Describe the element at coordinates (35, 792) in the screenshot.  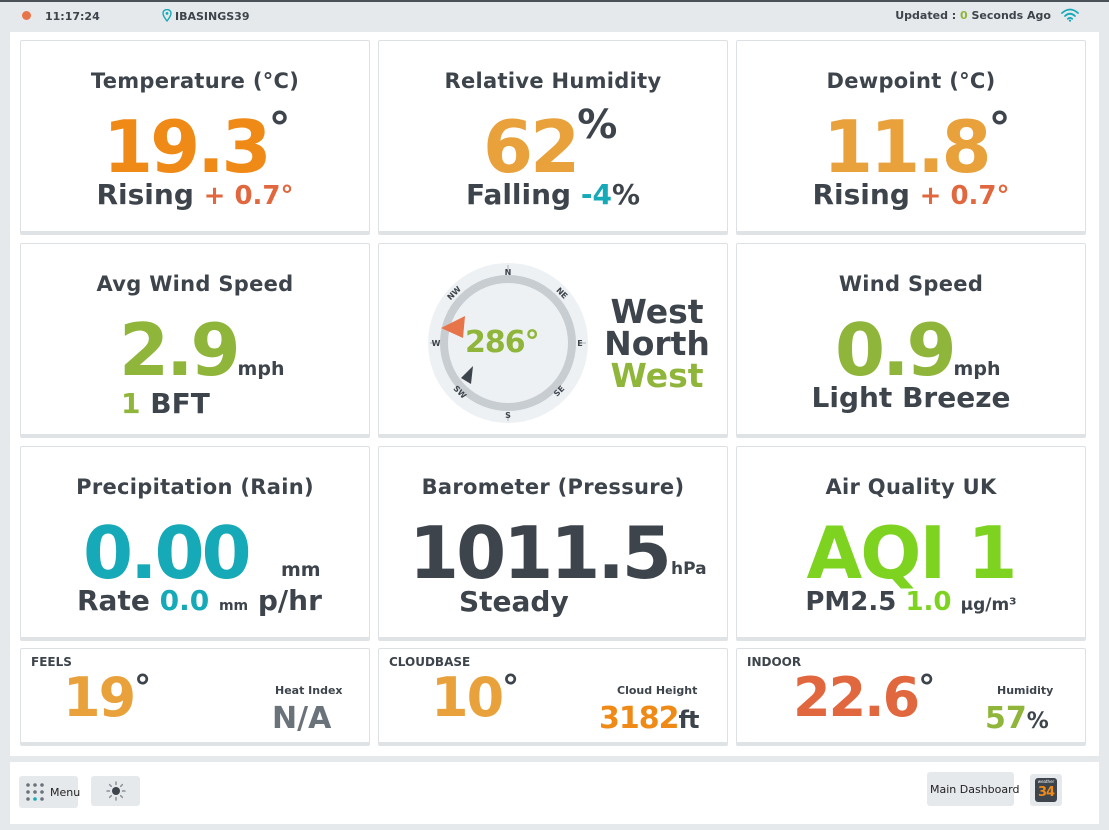
I see `menu-dots-icon` at that location.